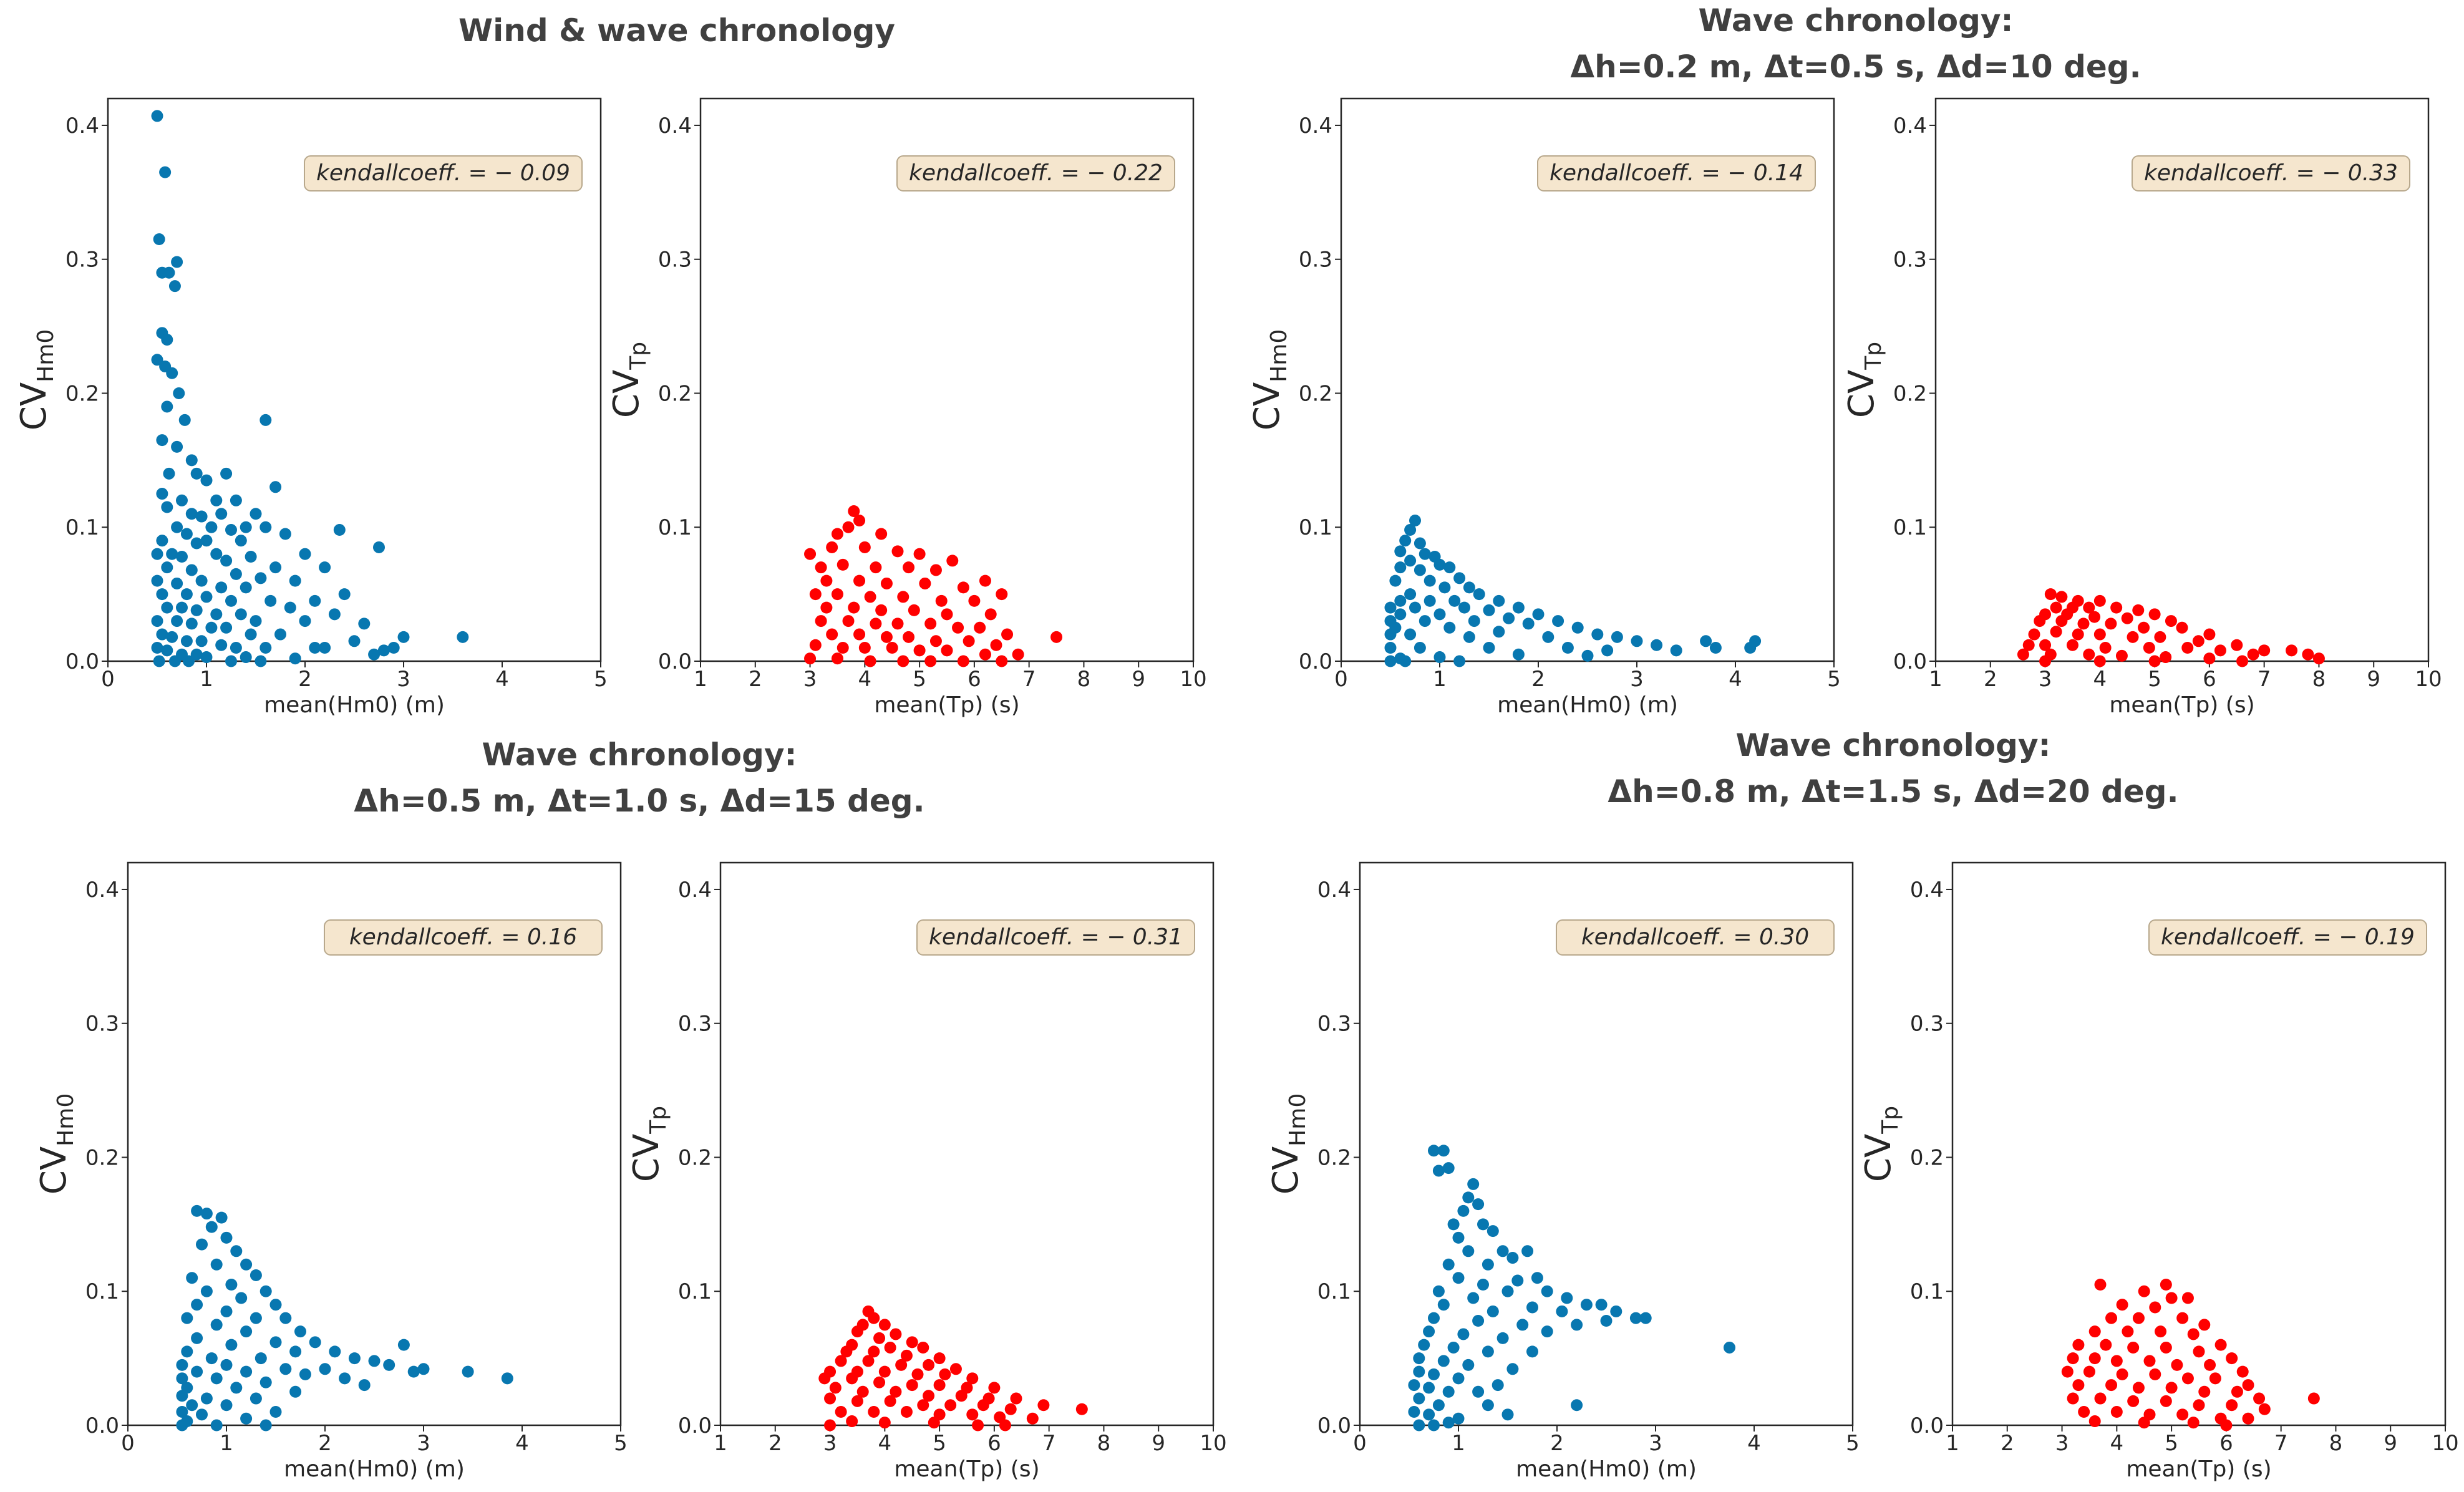 This screenshot has width=2464, height=1492. I want to click on title-wave-0-2-line-1: Wave chronology:, so click(1855, 20).